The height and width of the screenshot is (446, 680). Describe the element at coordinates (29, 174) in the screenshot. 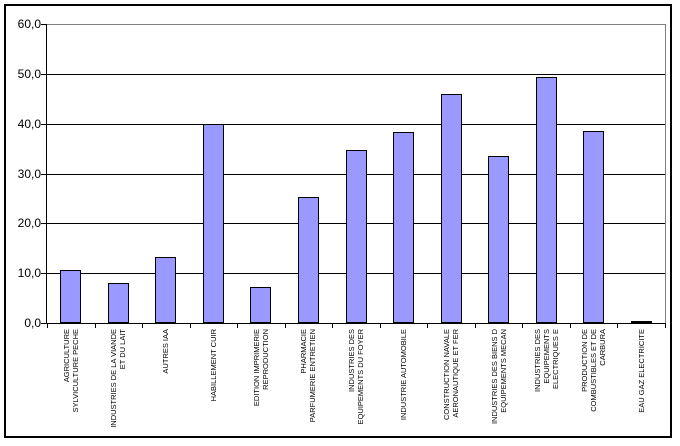

I see `y-axis-tick-label-30: 30,0` at that location.